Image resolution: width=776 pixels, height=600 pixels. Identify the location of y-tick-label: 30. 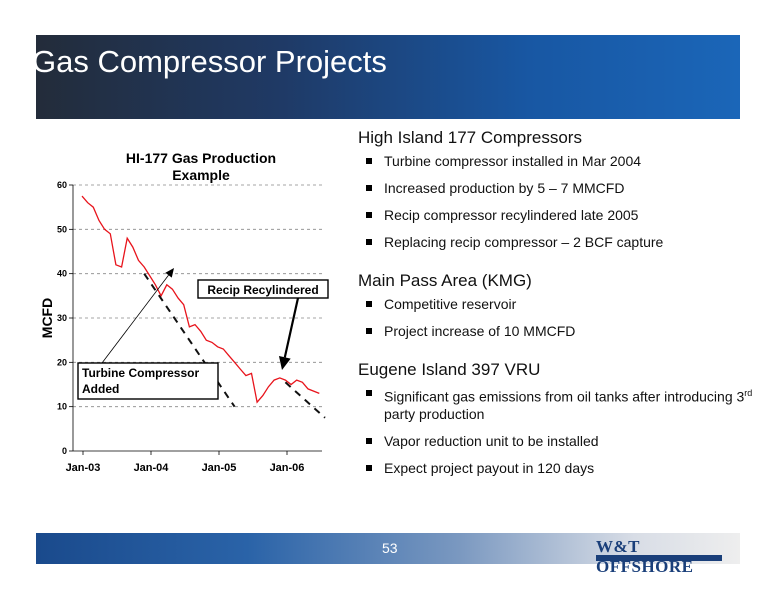
(62, 318).